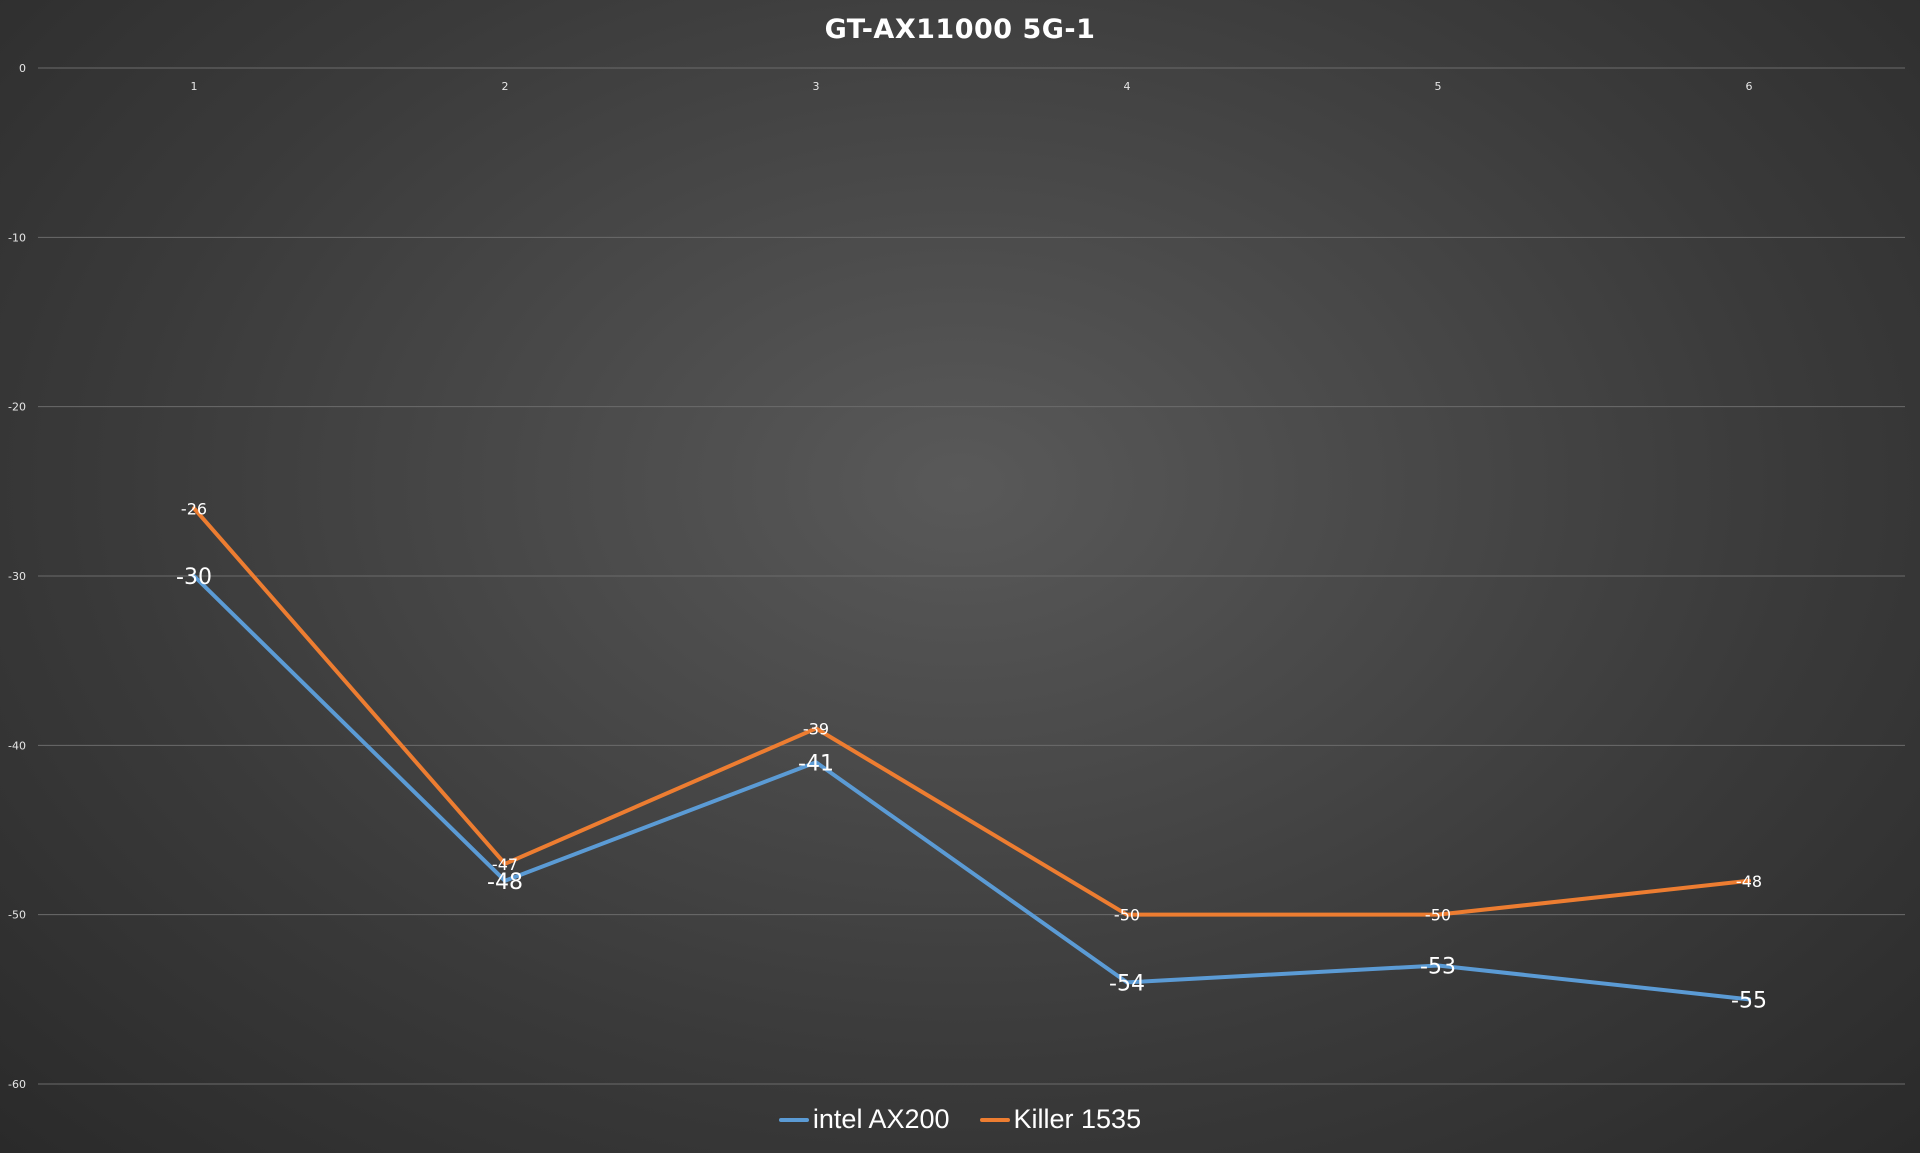 This screenshot has height=1153, width=1920. Describe the element at coordinates (1127, 86) in the screenshot. I see `x-tick-label: 4` at that location.